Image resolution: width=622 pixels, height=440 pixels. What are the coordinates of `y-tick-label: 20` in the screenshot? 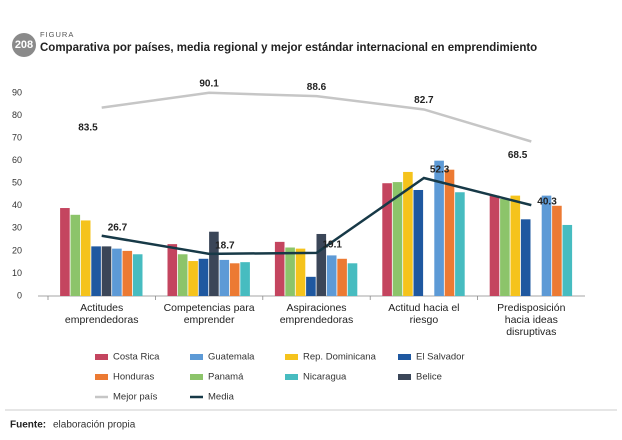 It's located at (17, 250).